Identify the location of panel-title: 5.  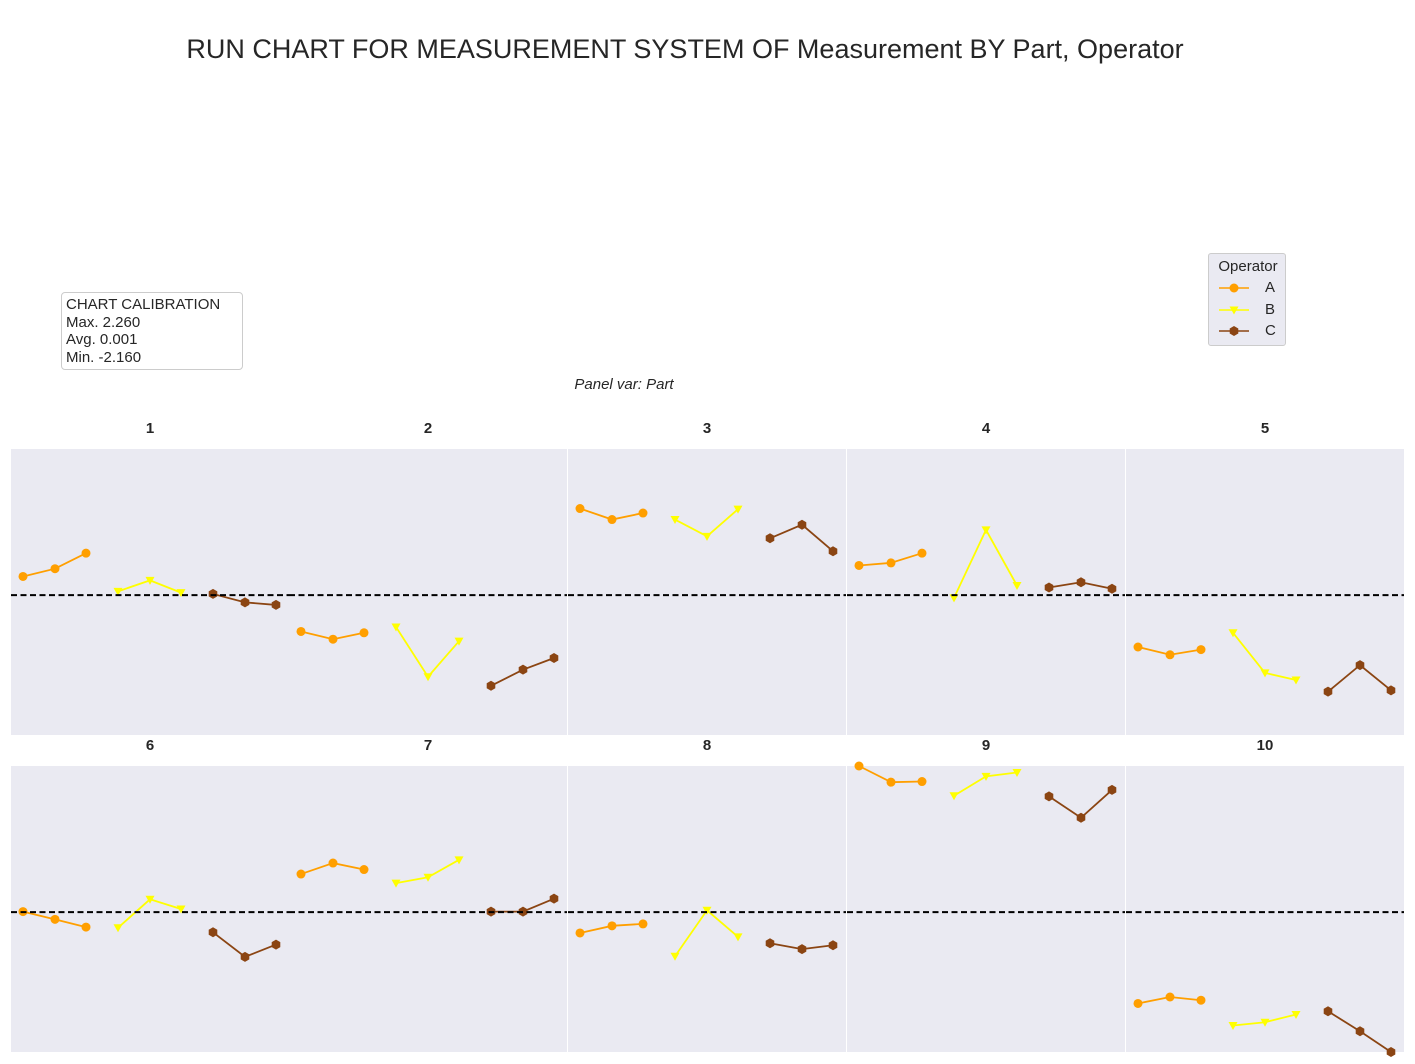
(1265, 428).